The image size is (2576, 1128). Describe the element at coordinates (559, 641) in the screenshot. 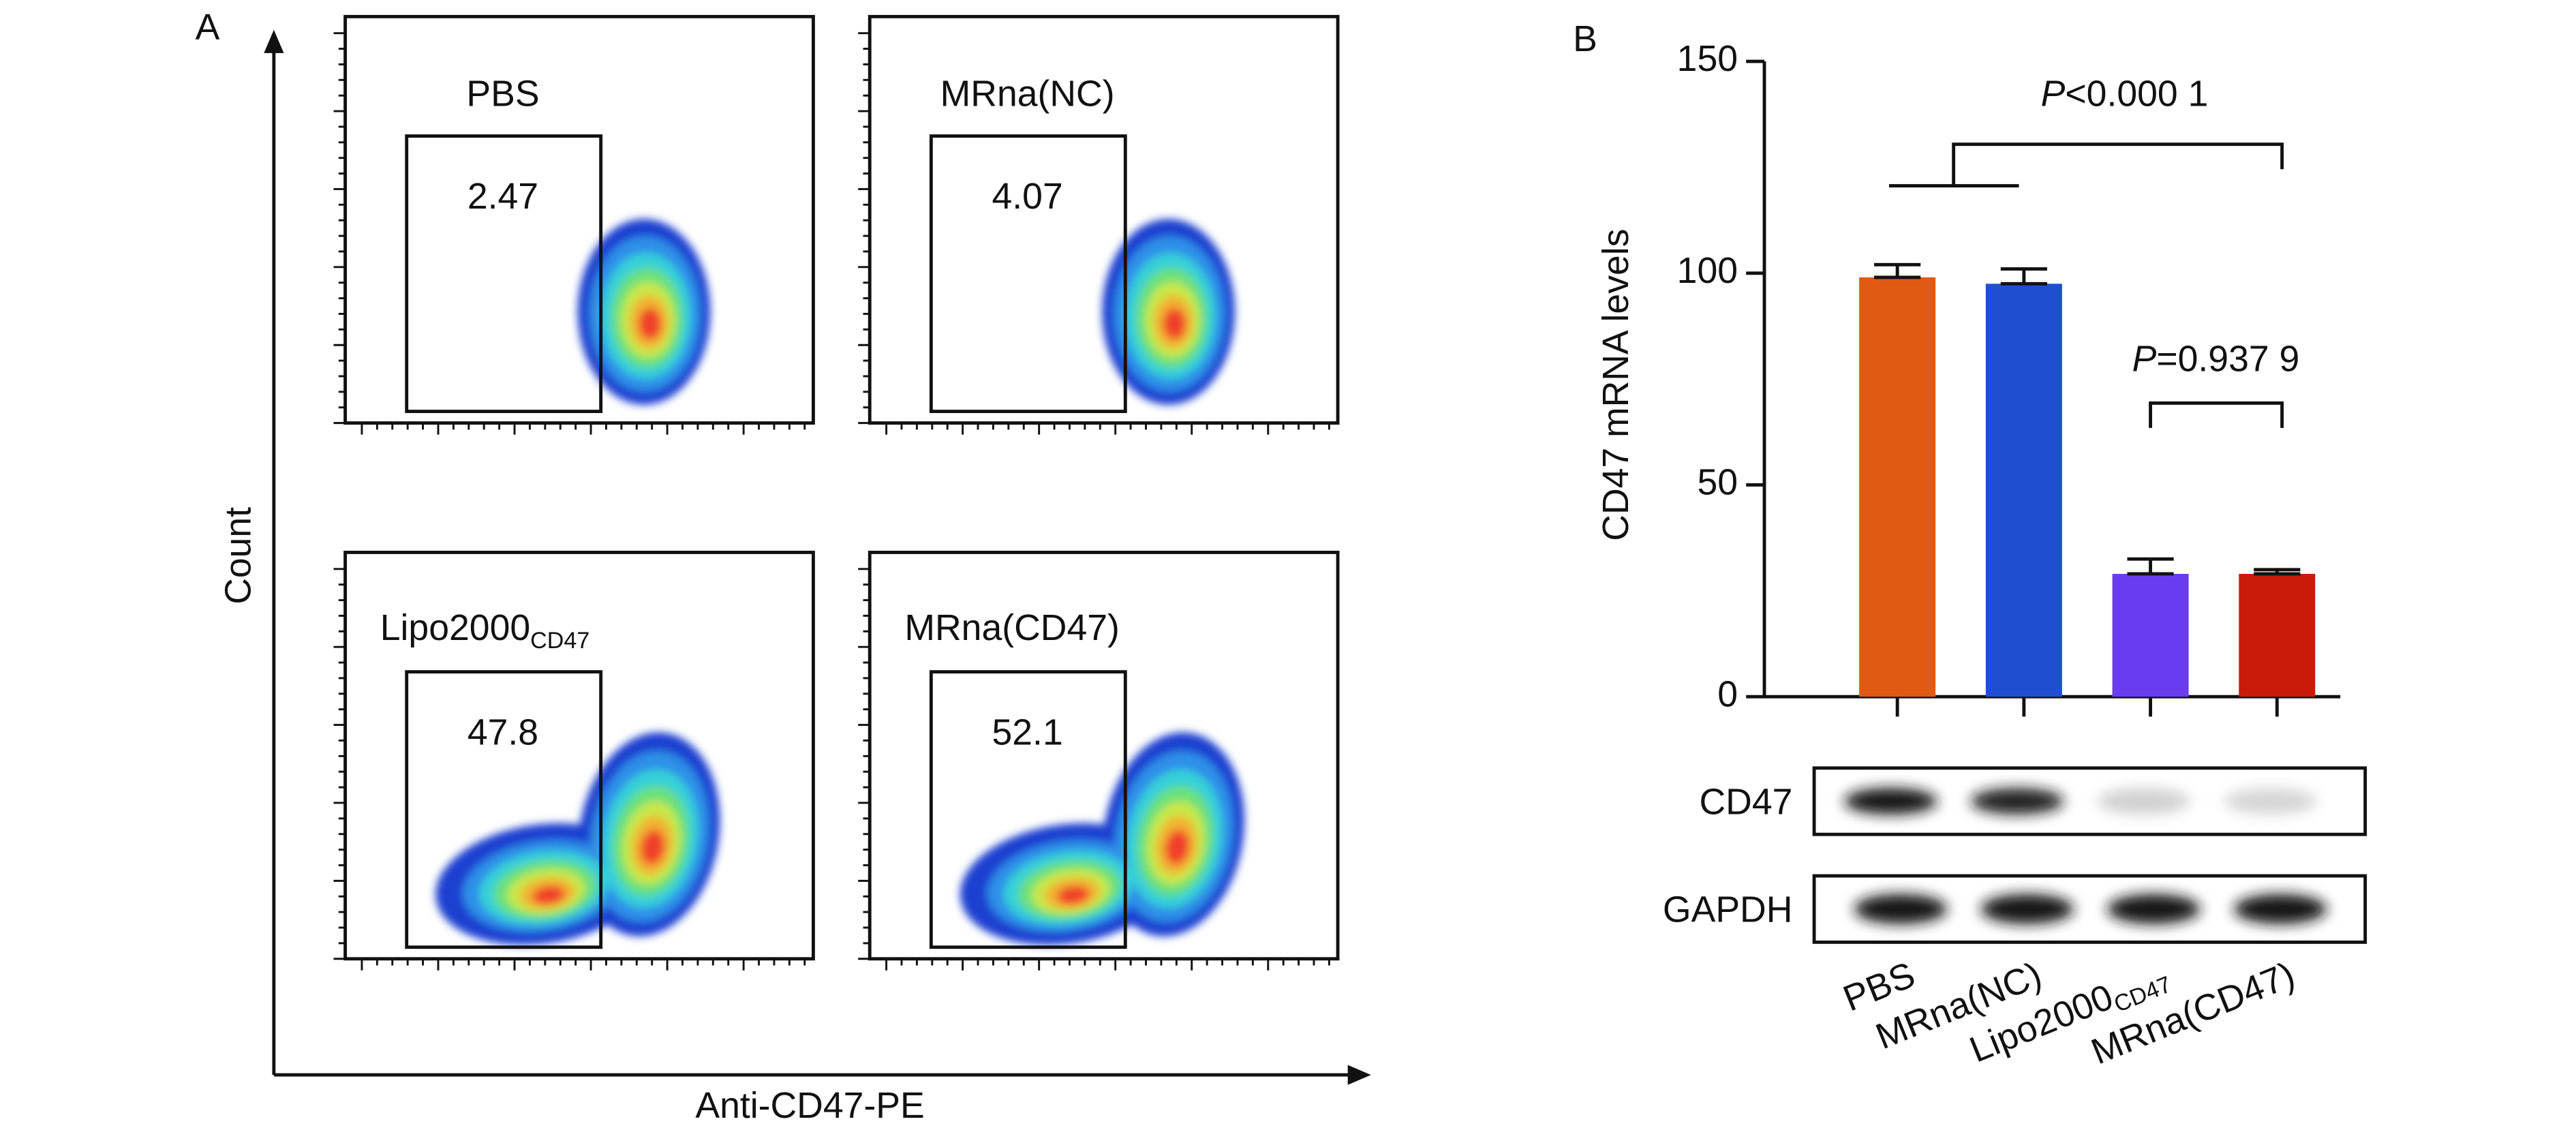

I see `plot-label-subscript: CD47` at that location.